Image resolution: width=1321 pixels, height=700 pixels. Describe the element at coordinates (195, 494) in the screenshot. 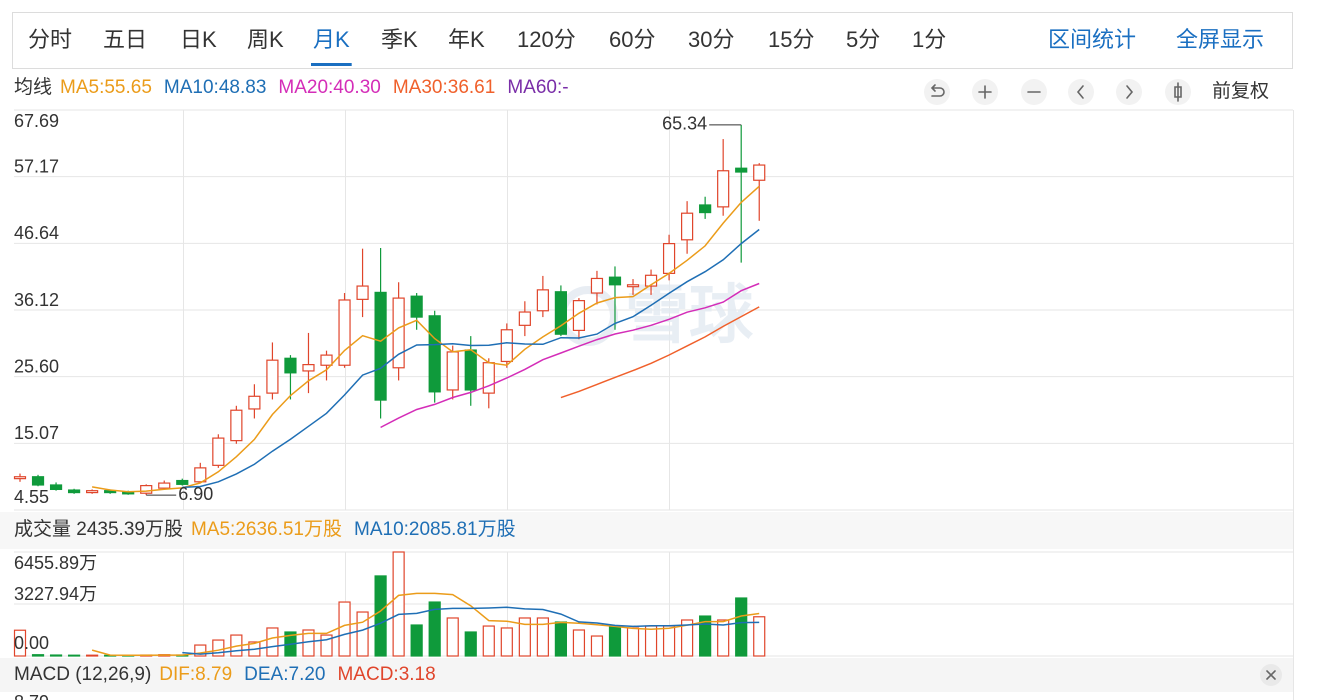

I see `low-label: 6.90` at that location.